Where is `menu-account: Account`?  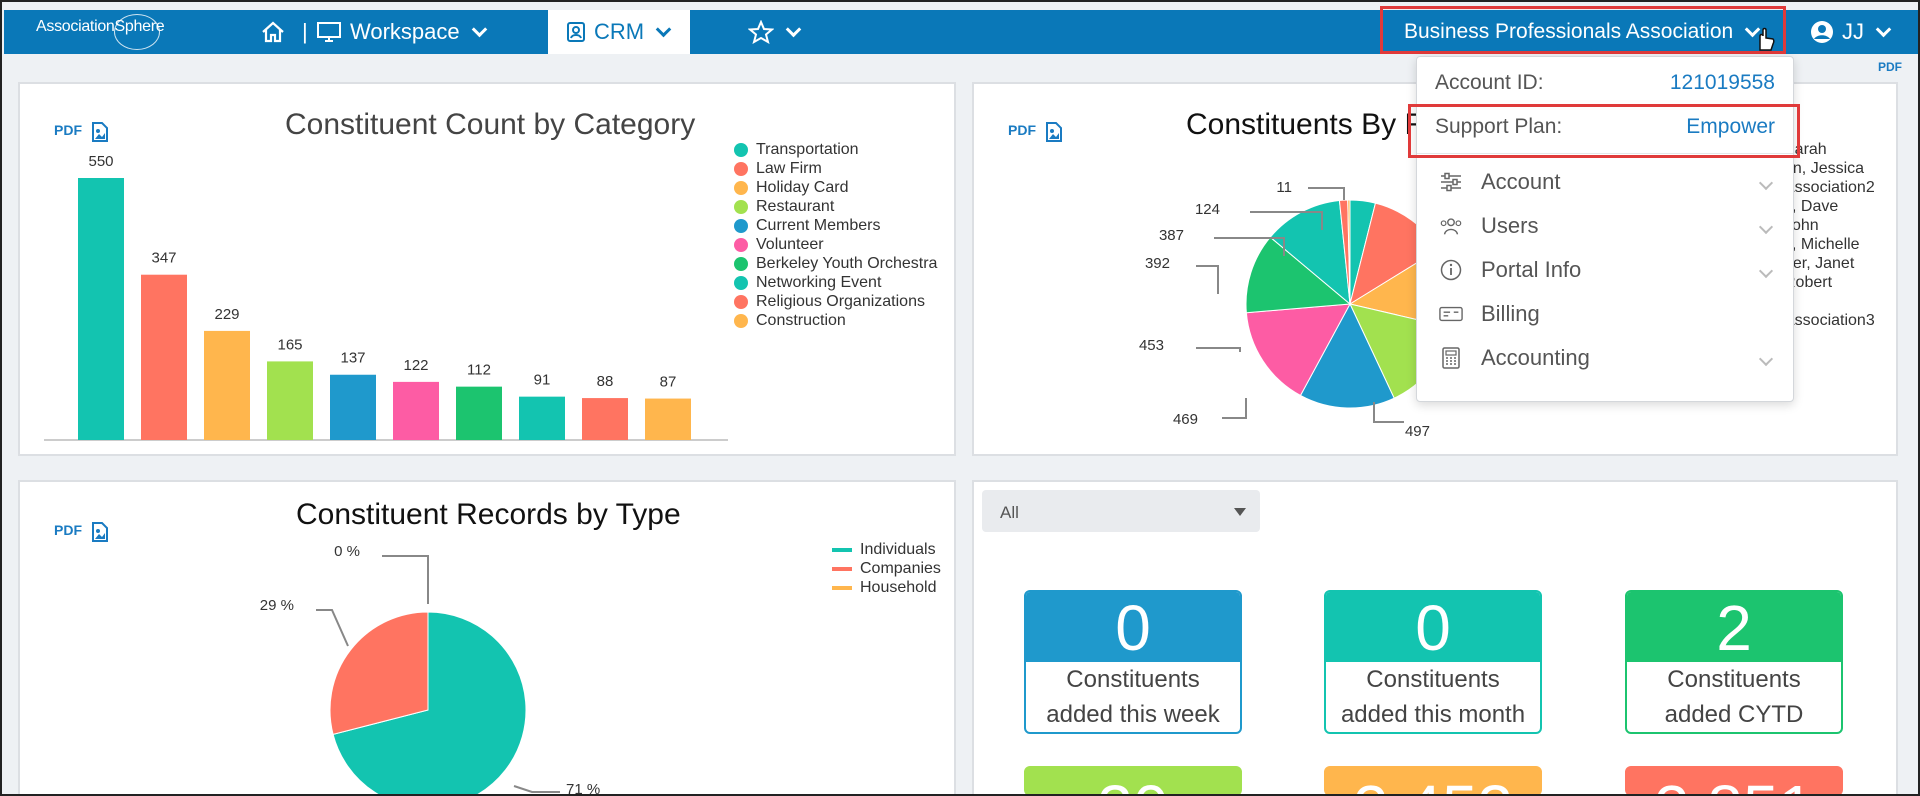
menu-account: Account is located at coordinates (1500, 182).